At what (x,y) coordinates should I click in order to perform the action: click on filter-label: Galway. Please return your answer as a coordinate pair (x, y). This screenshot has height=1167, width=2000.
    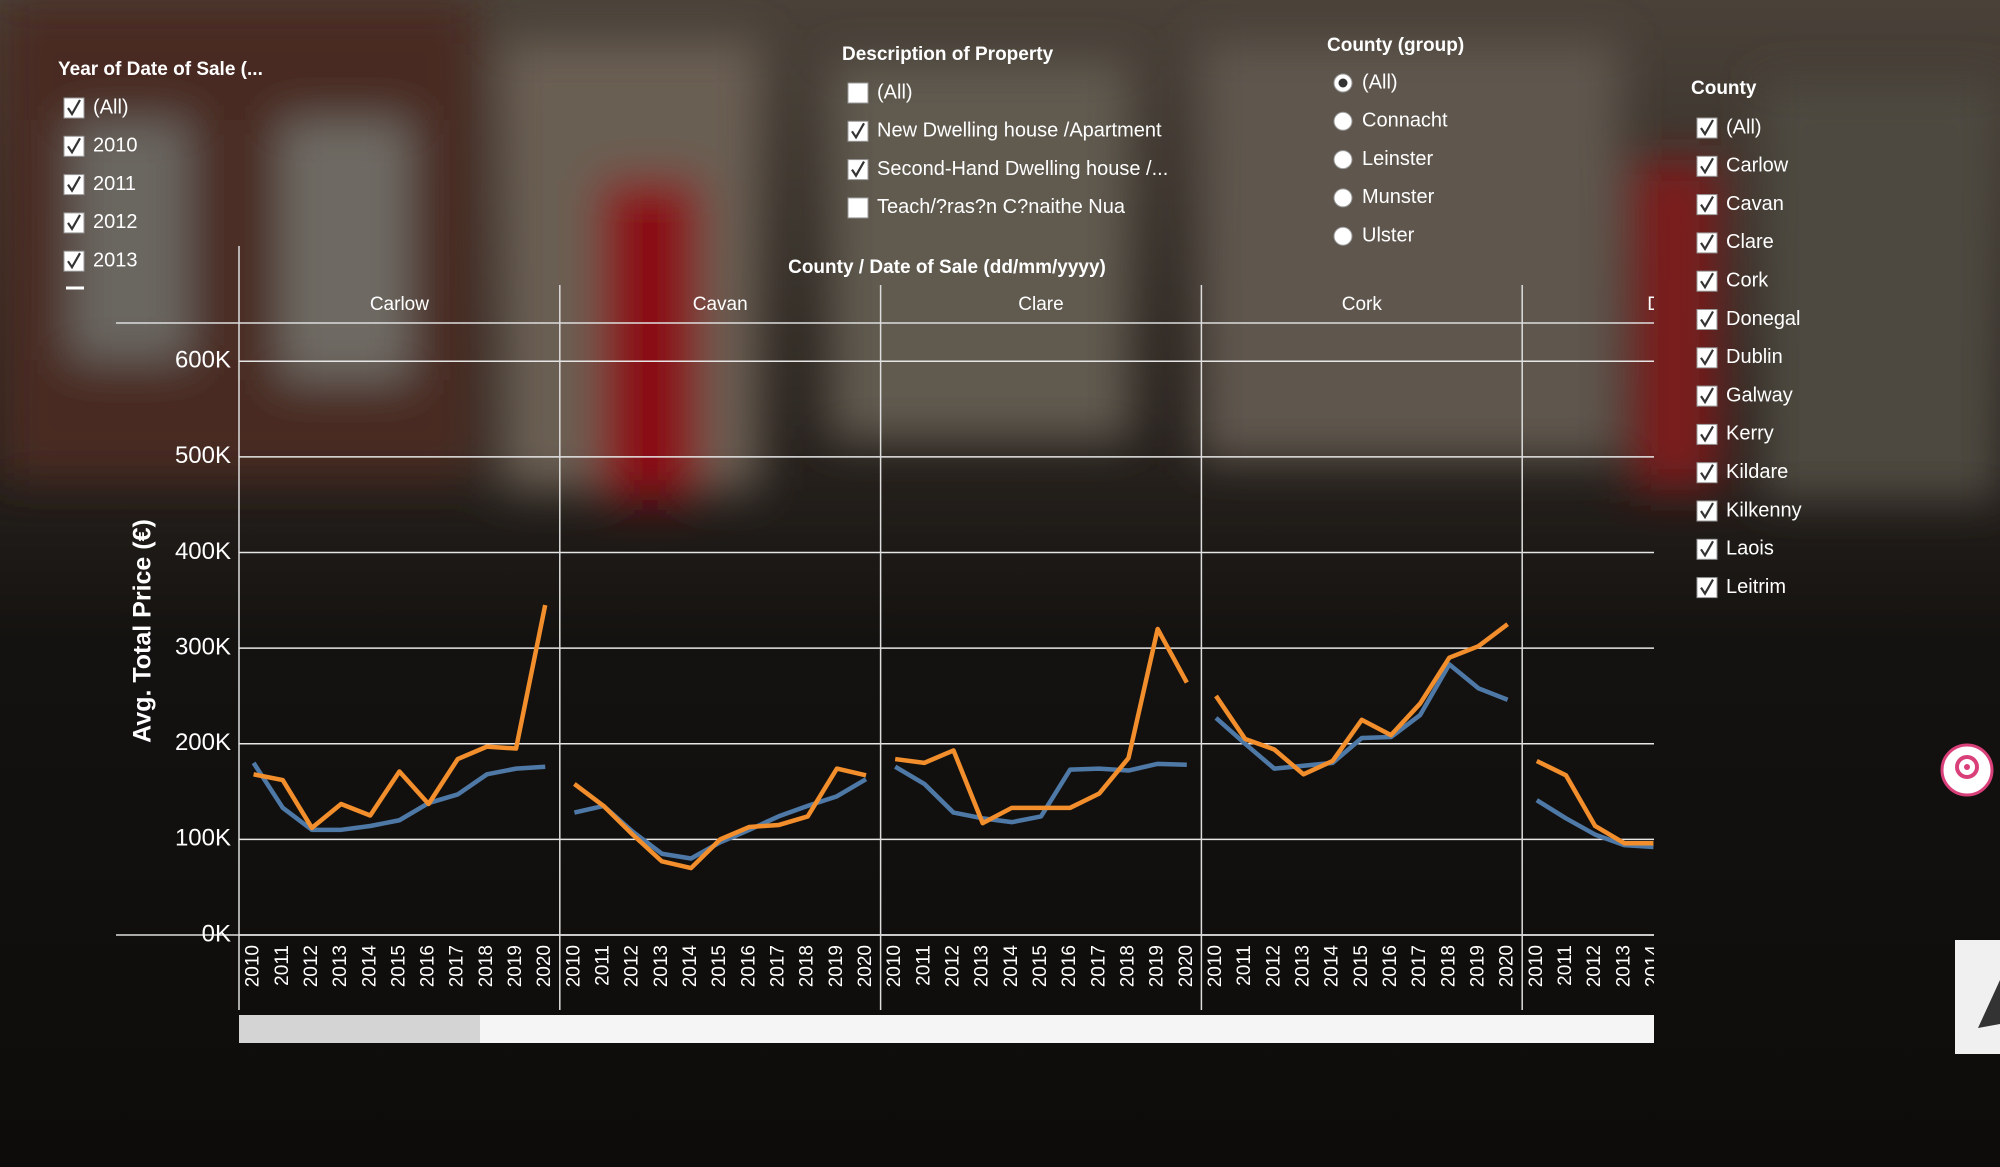
    Looking at the image, I should click on (1759, 395).